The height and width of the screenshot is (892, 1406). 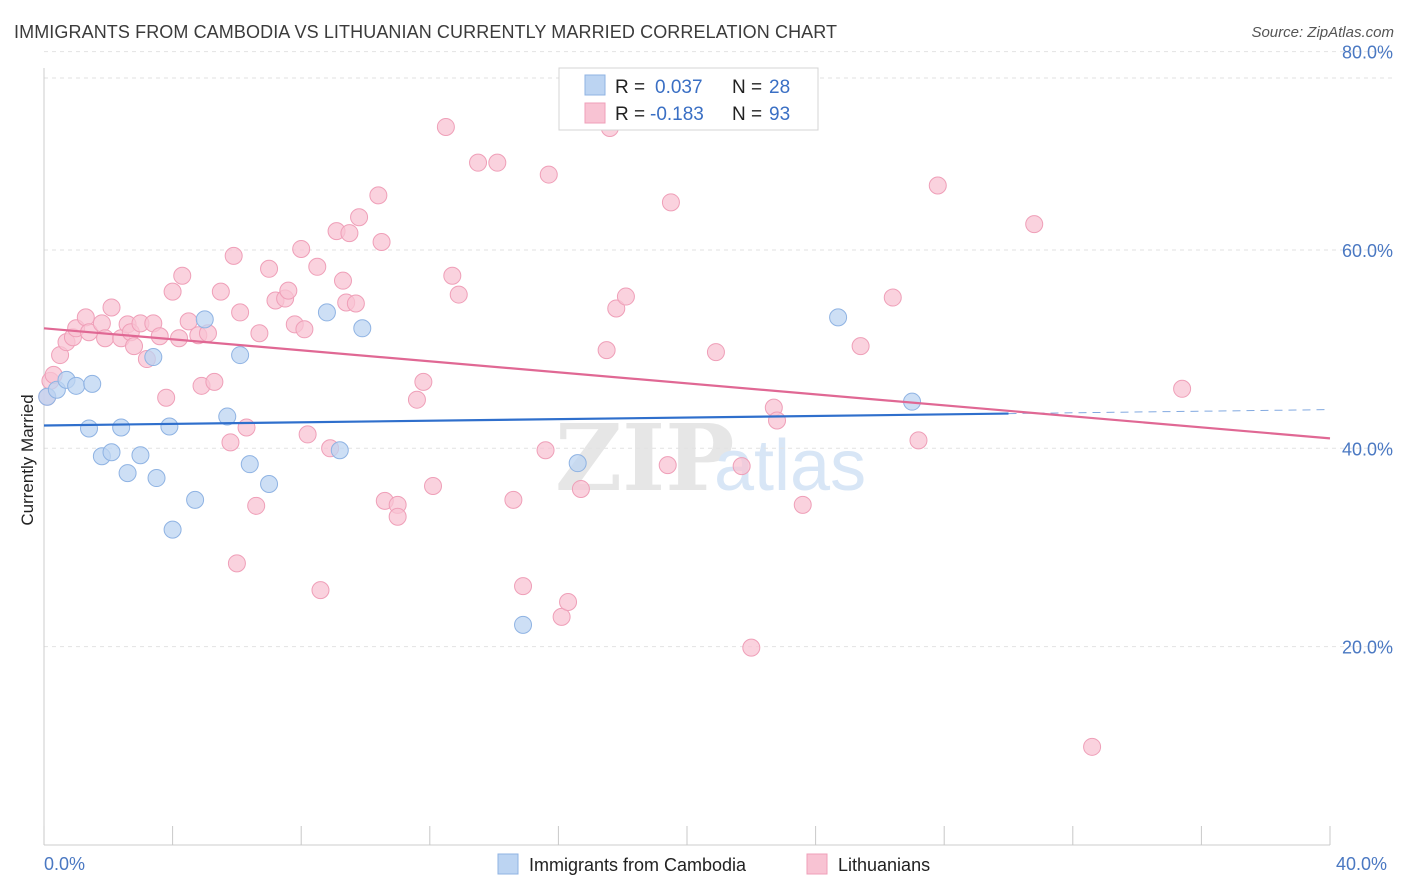 What do you see at coordinates (1361, 864) in the screenshot?
I see `x-tick-label-max: 40.0%` at bounding box center [1361, 864].